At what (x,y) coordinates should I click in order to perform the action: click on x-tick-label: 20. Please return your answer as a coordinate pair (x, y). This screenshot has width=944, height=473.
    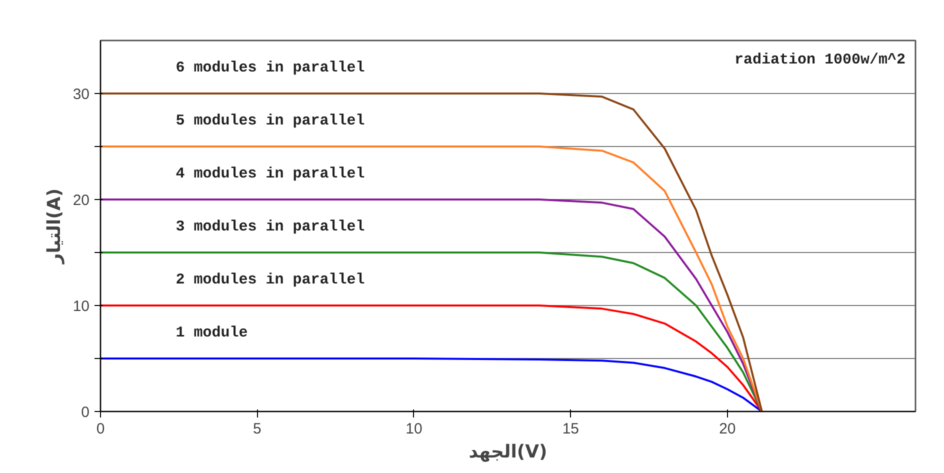
    Looking at the image, I should click on (727, 429).